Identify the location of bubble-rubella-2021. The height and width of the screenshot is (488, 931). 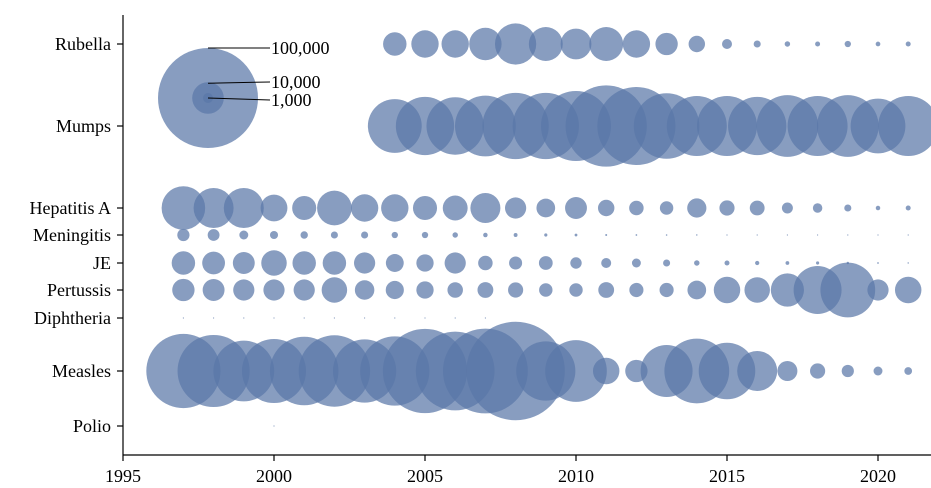
(908, 44).